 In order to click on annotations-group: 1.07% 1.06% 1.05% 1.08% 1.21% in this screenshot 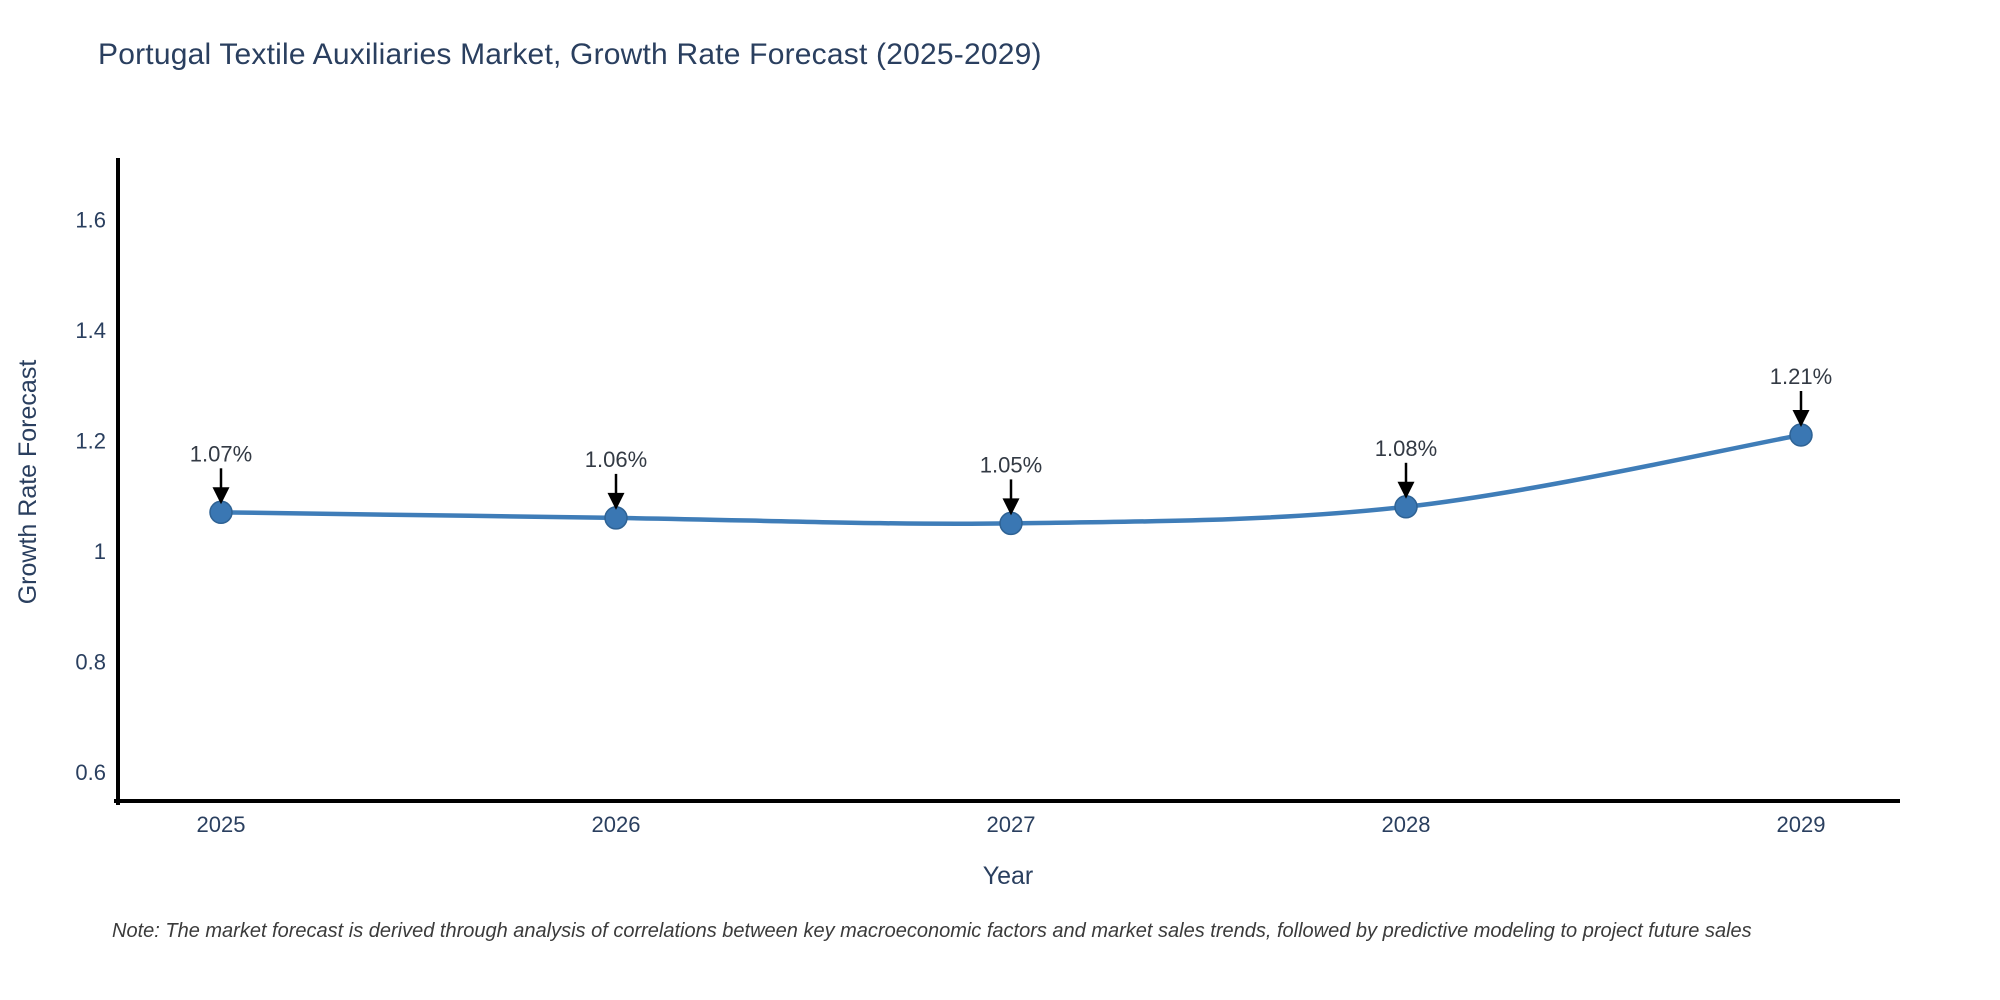, I will do `click(1011, 440)`.